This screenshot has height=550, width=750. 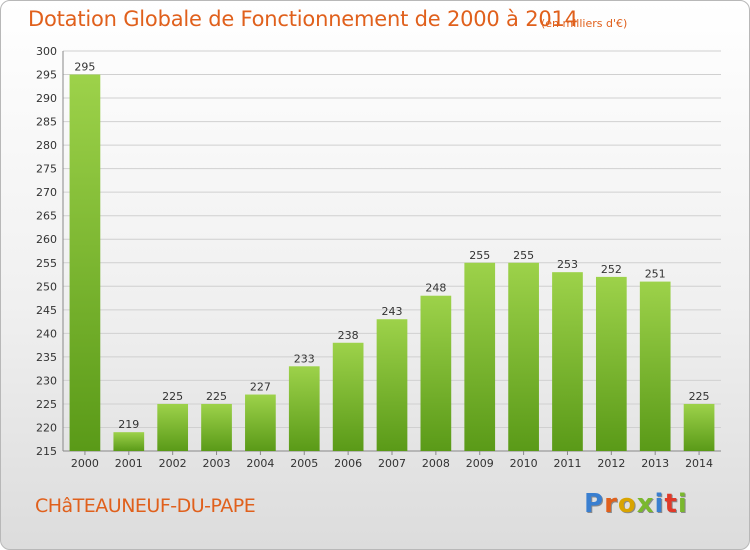 I want to click on x-tick-label: 2001, so click(x=129, y=463).